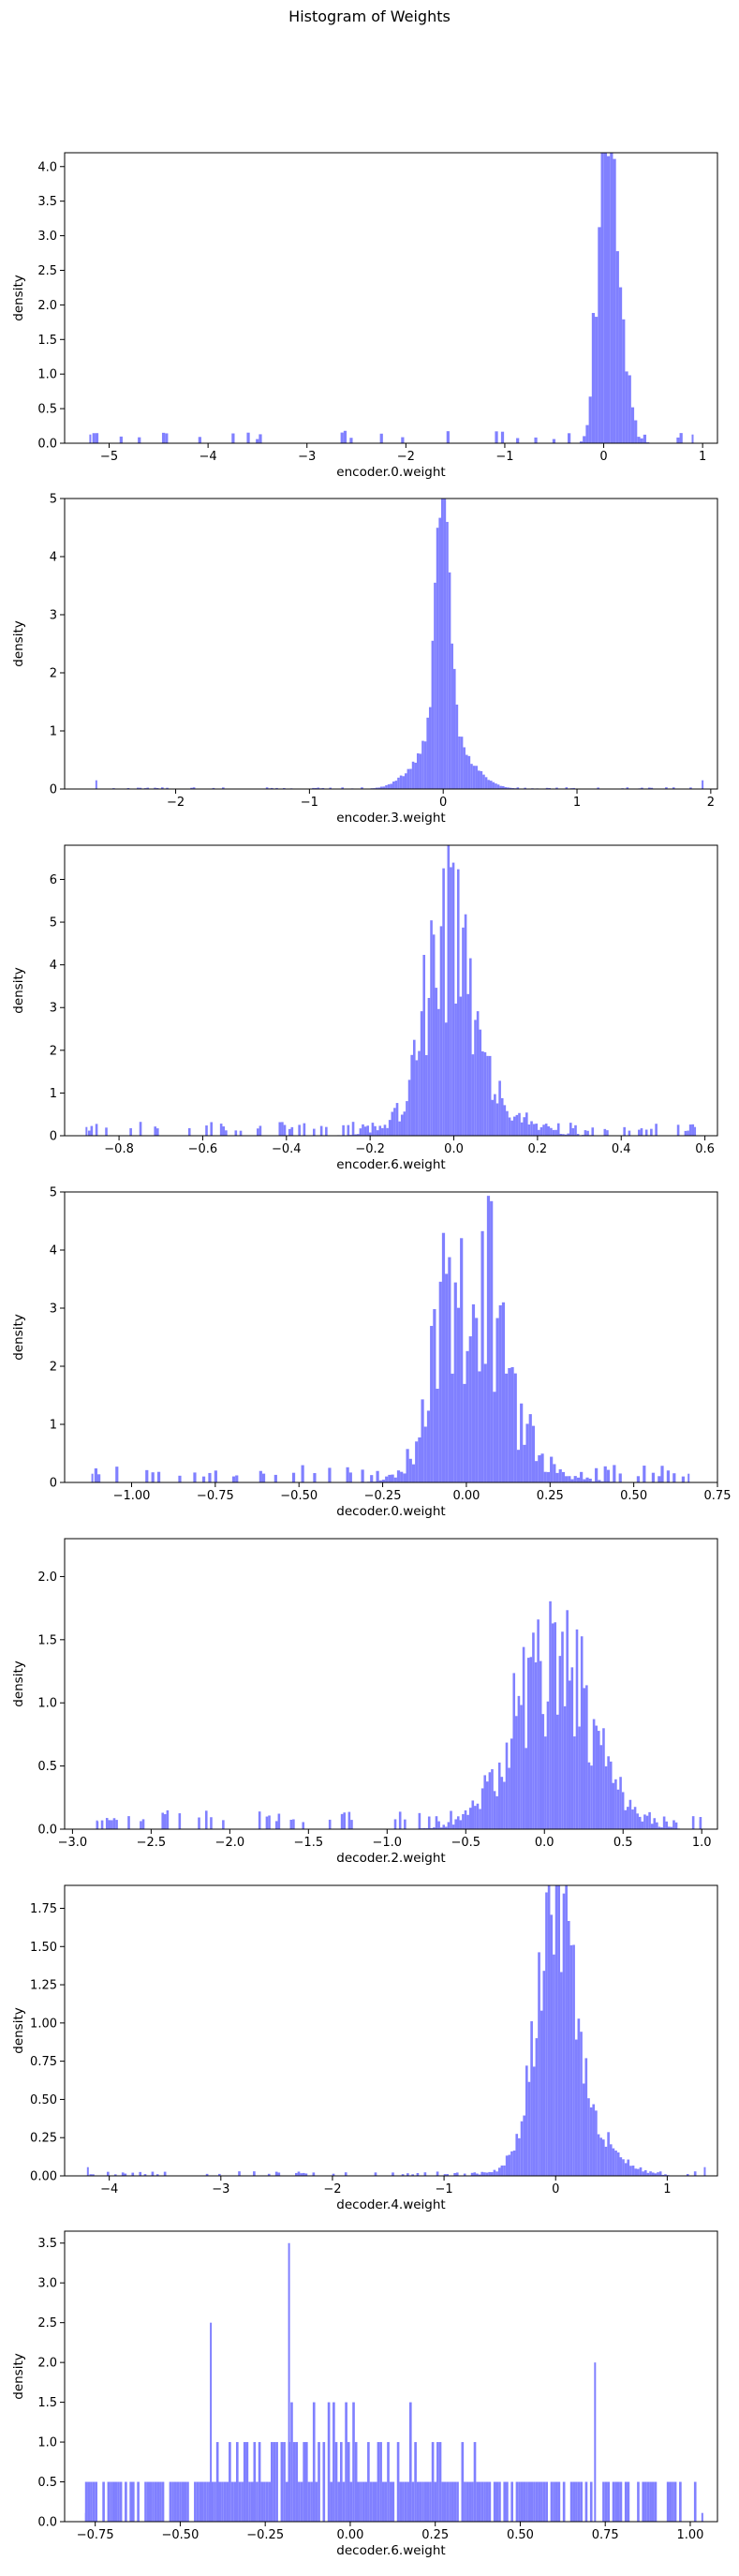  Describe the element at coordinates (310, 803) in the screenshot. I see `x-tick-label: −1` at that location.